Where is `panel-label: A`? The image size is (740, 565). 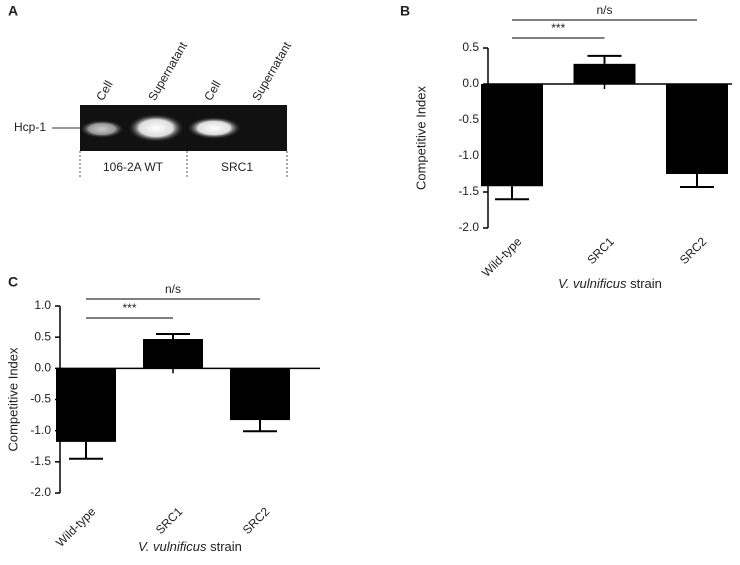 panel-label: A is located at coordinates (13, 11).